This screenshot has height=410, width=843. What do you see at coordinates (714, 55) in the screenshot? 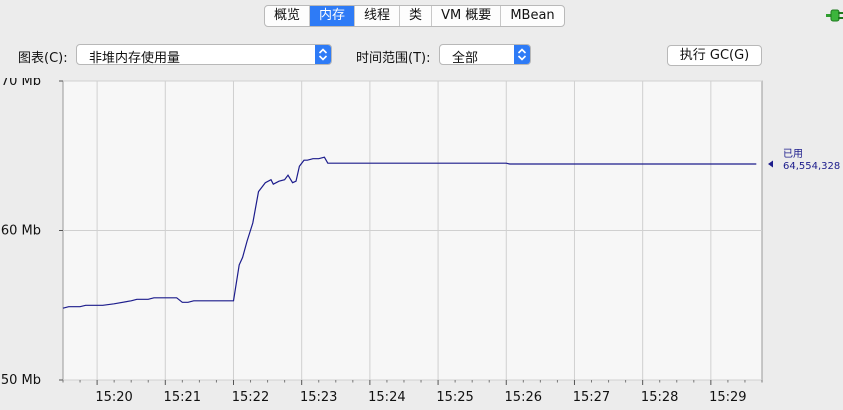
I see `perform-gc-button: 执行 GC(G)` at bounding box center [714, 55].